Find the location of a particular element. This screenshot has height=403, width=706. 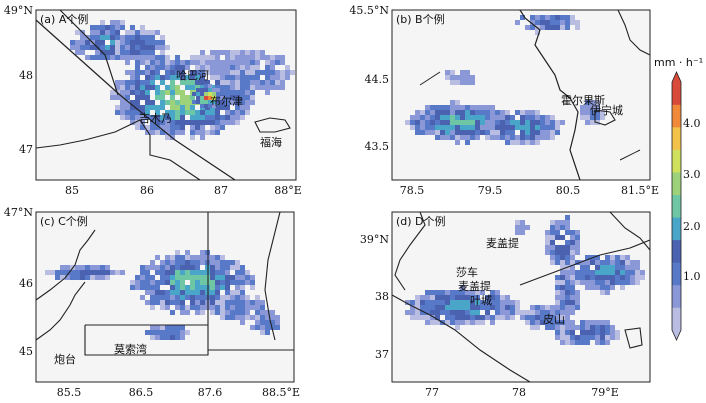

lon-tick-d-2: 79°E is located at coordinates (605, 392).